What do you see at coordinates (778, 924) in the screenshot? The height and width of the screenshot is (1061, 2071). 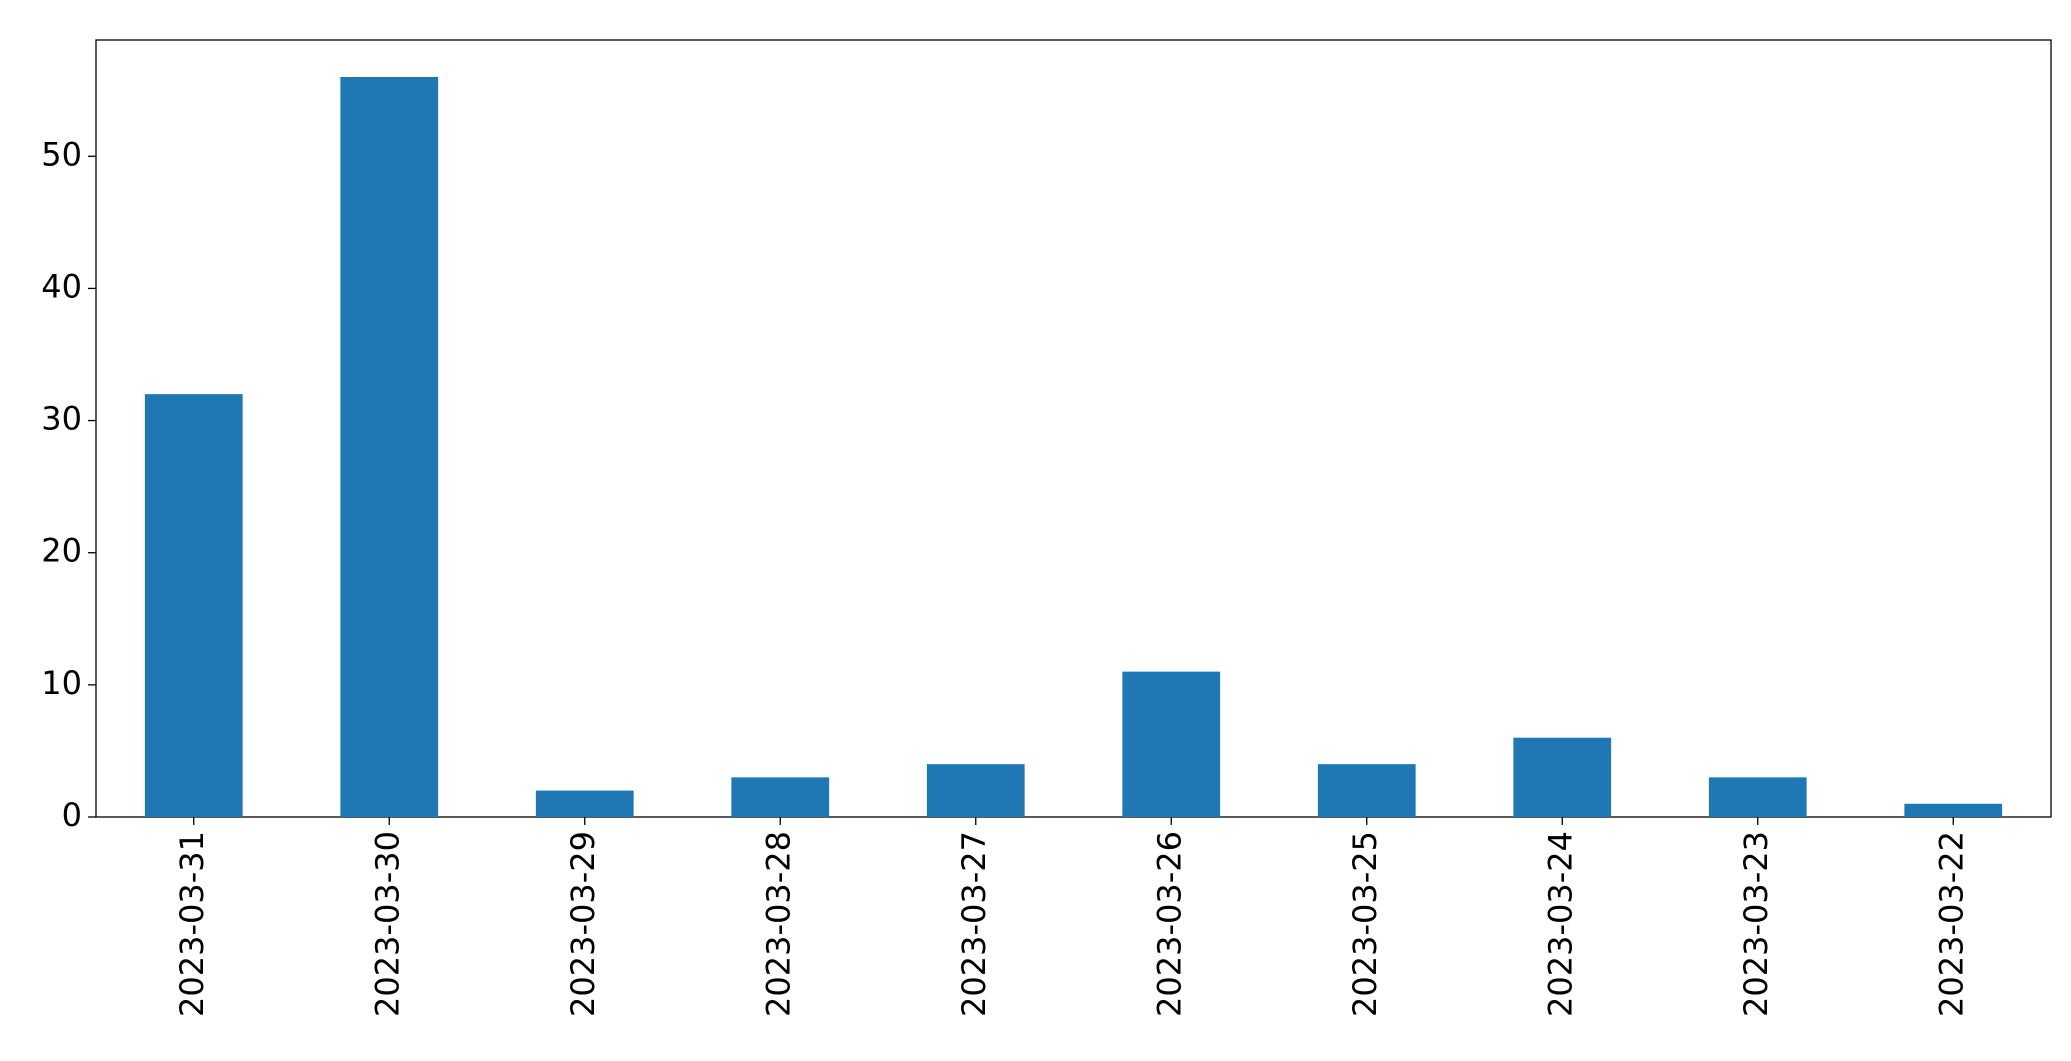 I see `x-tick-label: 2023-03-28` at bounding box center [778, 924].